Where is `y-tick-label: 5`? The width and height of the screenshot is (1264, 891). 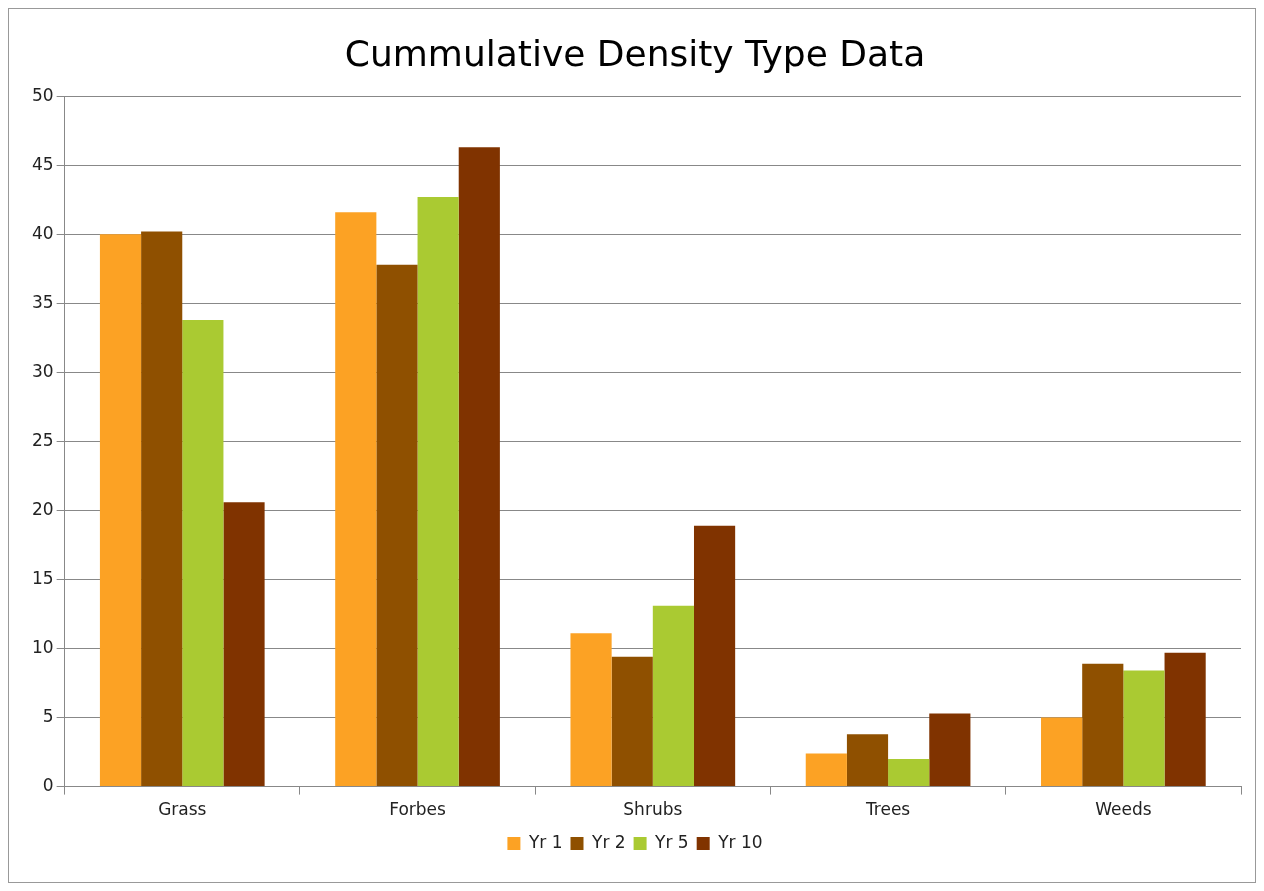
y-tick-label: 5 is located at coordinates (48, 715).